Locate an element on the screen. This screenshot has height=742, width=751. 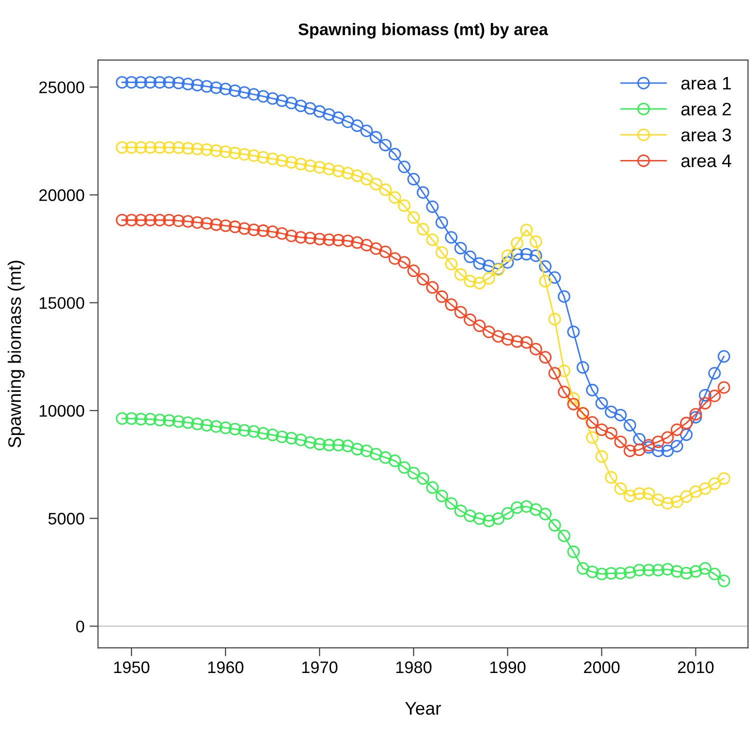
y-tick-label: 15000 is located at coordinates (62, 303).